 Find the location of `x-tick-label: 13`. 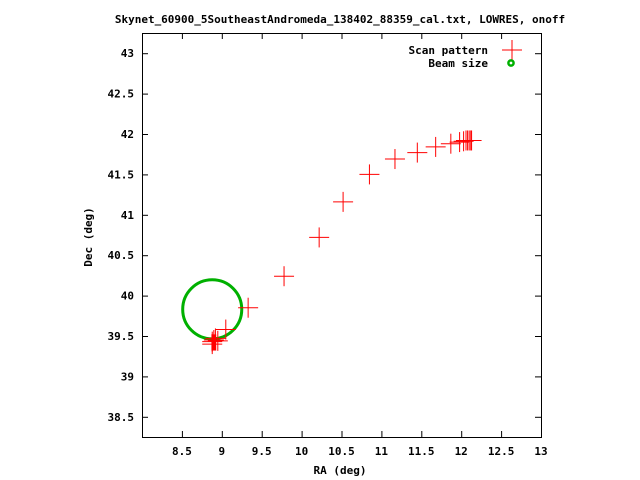

x-tick-label: 13 is located at coordinates (540, 451).